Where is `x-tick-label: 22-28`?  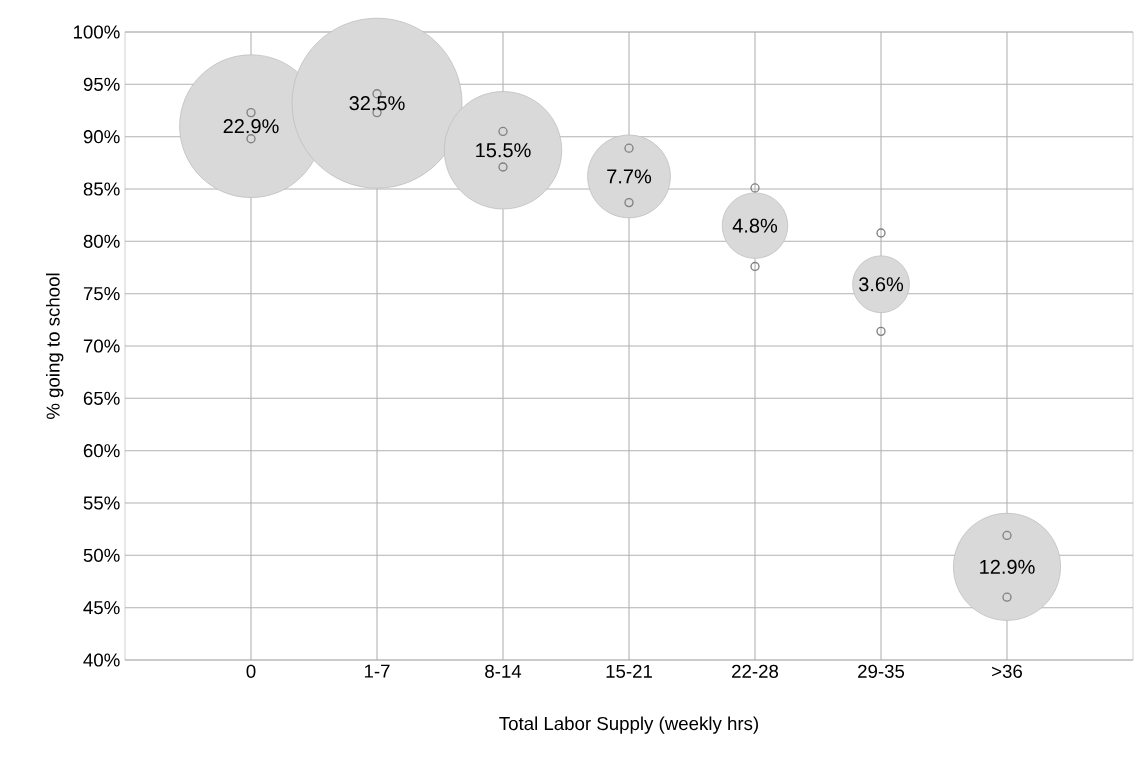 x-tick-label: 22-28 is located at coordinates (755, 671).